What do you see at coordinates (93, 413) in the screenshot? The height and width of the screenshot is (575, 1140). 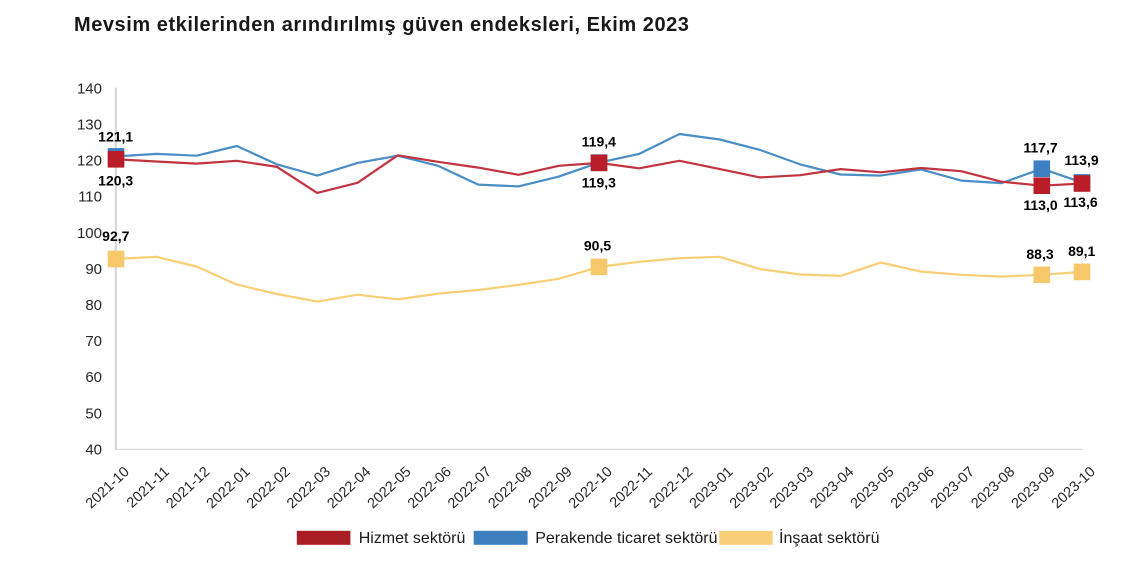 I see `svg-text: 50` at bounding box center [93, 413].